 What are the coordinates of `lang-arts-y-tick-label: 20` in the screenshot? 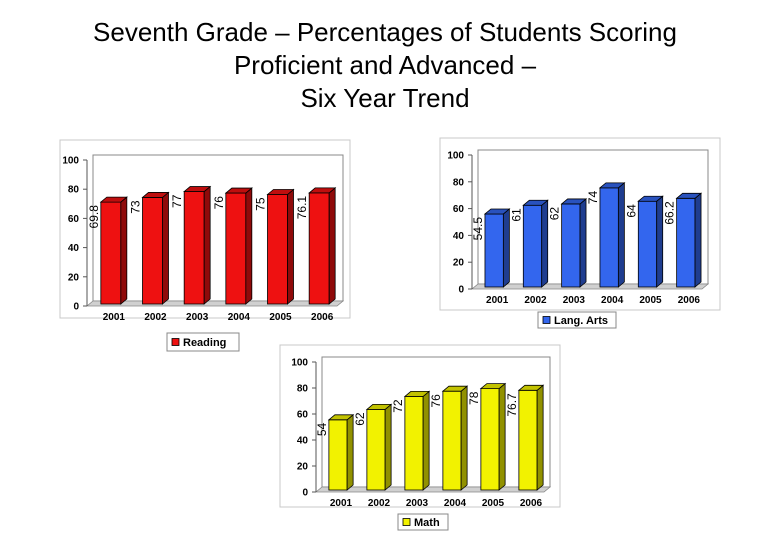 It's located at (459, 263).